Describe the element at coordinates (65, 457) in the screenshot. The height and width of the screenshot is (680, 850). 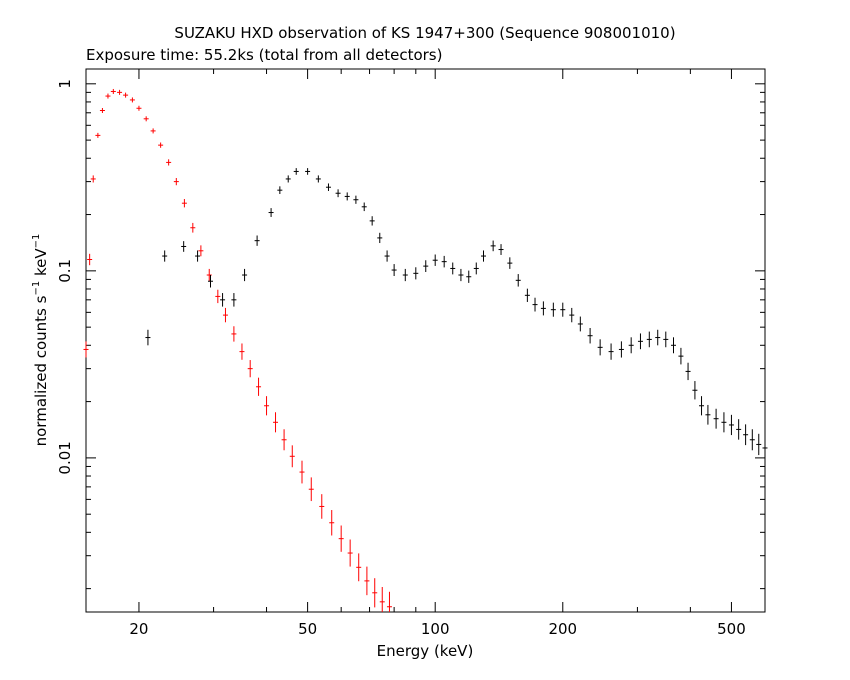
I see `y-tick-label: 0.01` at that location.